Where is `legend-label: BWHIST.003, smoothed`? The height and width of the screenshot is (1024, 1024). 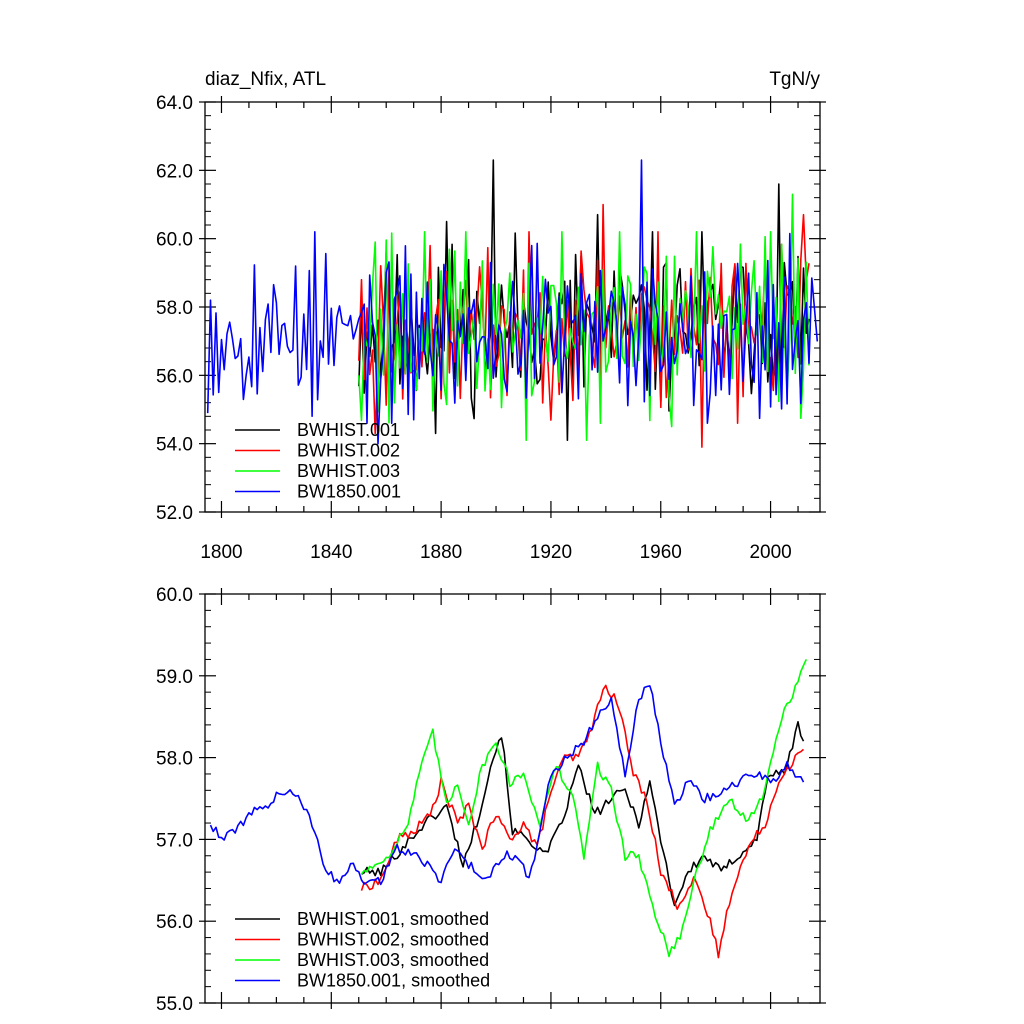 legend-label: BWHIST.003, smoothed is located at coordinates (393, 960).